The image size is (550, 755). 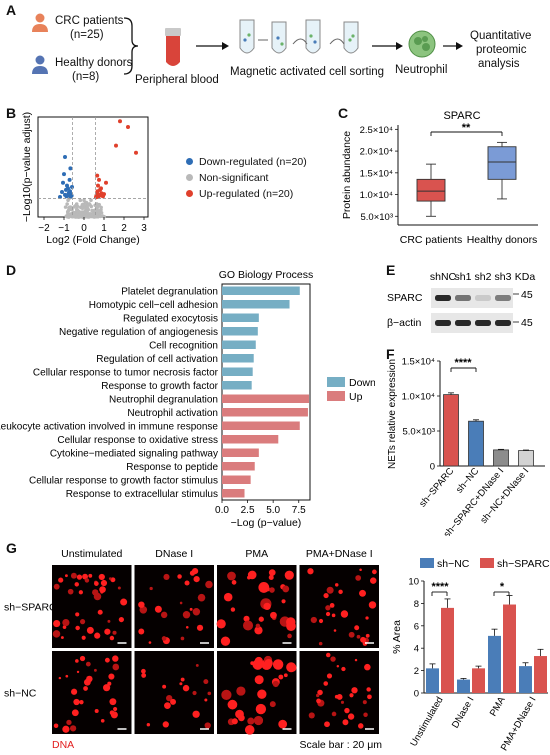 I want to click on go-category-label: Negative regulation of angiogenesis, so click(x=138, y=332).